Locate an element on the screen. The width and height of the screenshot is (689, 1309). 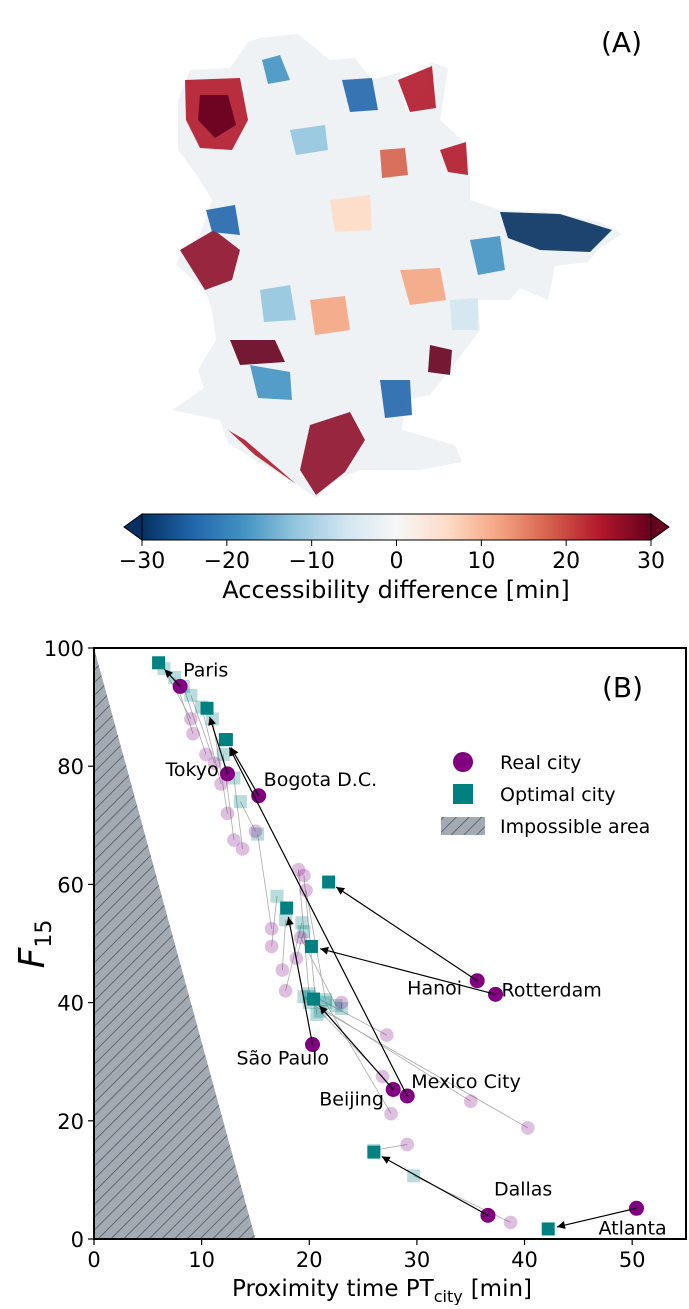
colorbar-label: Accessibility difference [min] is located at coordinates (395, 590).